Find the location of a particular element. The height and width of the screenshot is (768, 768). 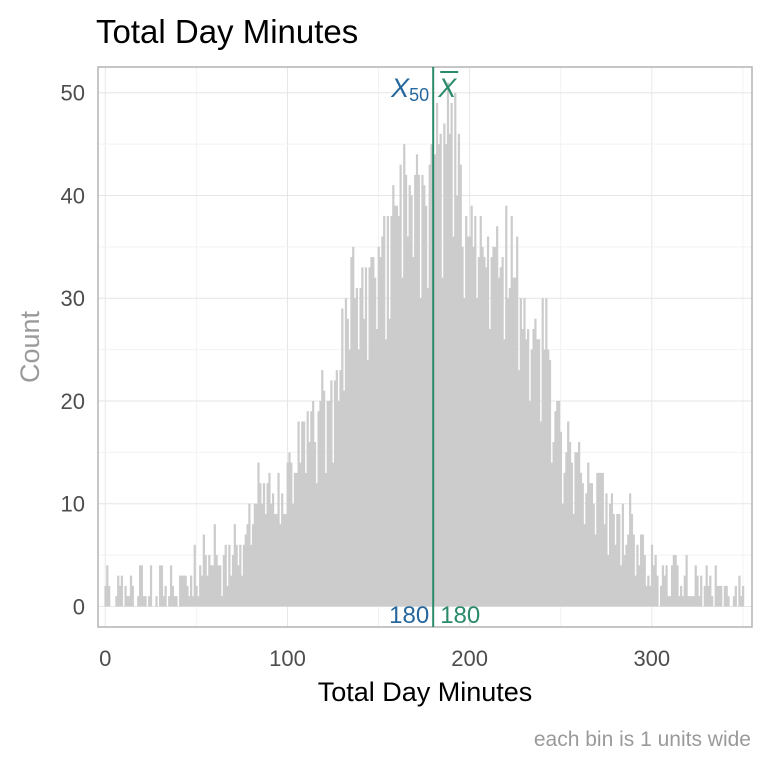

chart-title: Total Day Minutes is located at coordinates (227, 31).